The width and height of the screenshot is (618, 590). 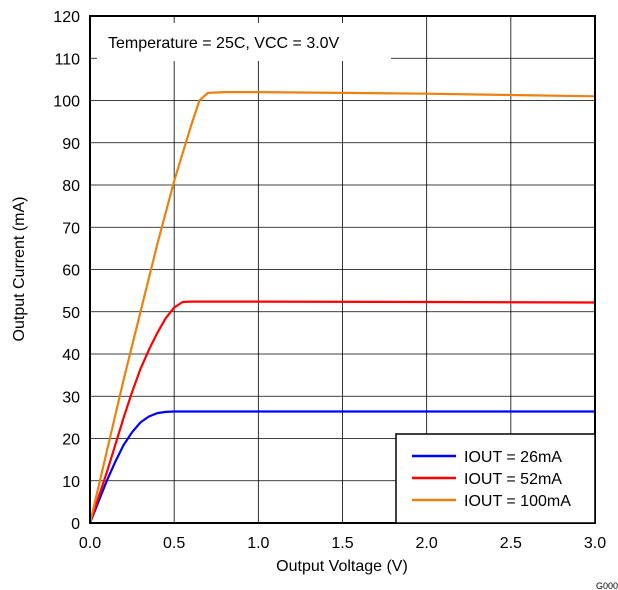 I want to click on annotation-box: Temperature = 25C, VCC = 3.0V, so click(x=244, y=42).